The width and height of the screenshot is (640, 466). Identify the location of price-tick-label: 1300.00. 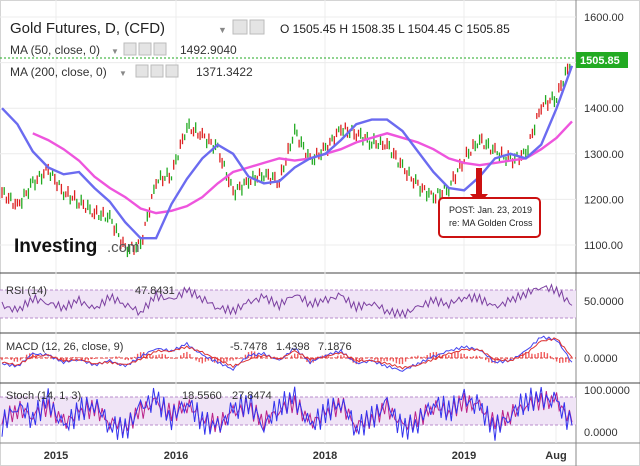
(604, 155).